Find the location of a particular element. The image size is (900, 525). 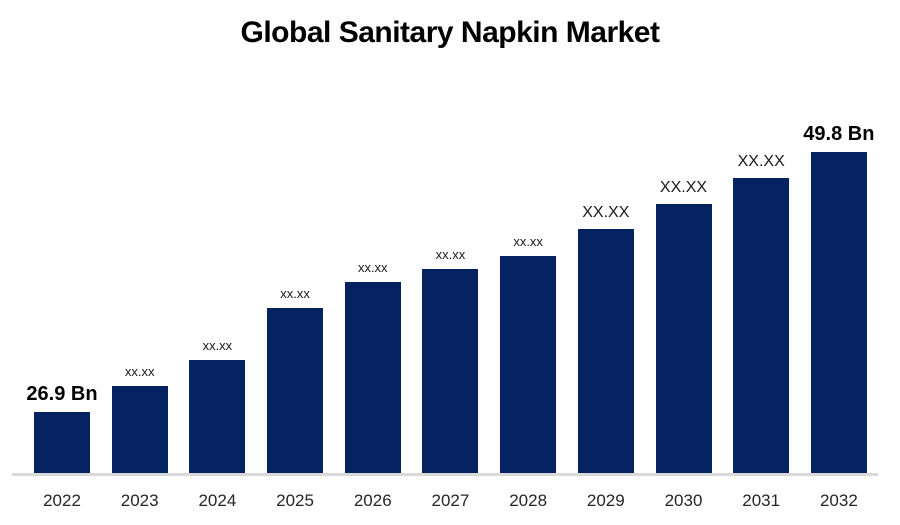

bar-column: XX.XX 2029 is located at coordinates (605, 300).